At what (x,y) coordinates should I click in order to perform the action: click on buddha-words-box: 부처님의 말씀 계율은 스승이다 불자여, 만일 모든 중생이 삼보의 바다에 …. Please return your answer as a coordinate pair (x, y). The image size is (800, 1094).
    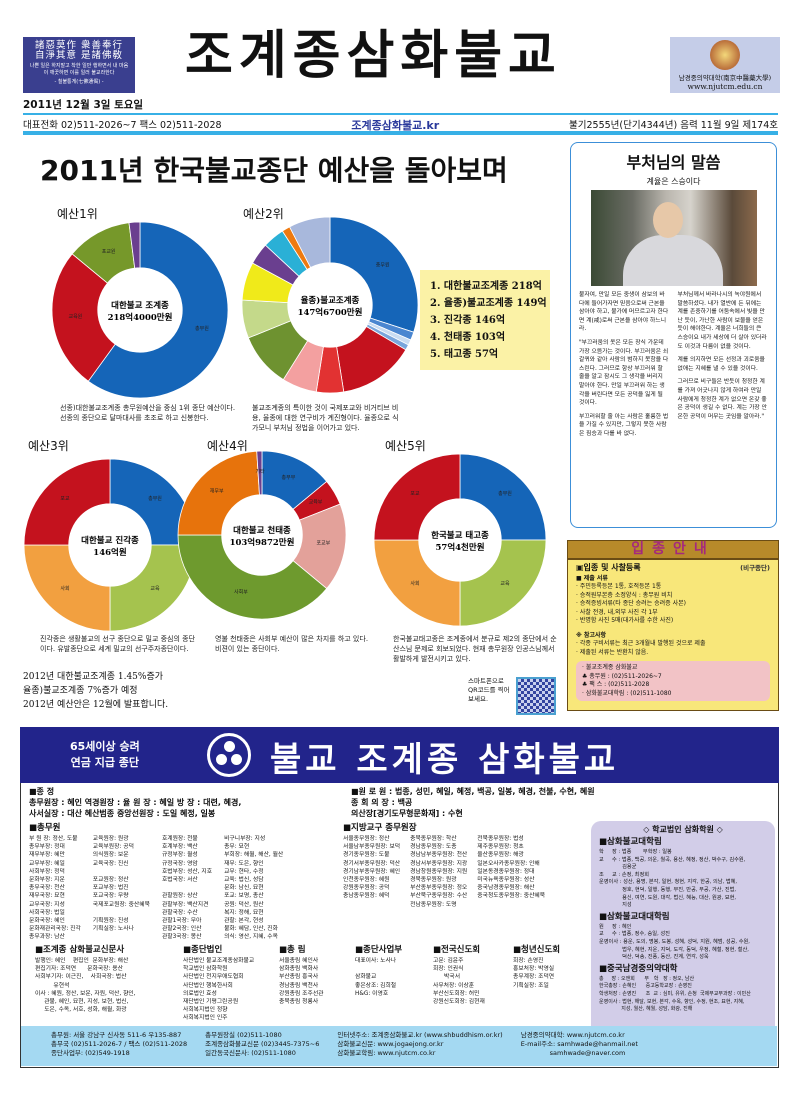
    Looking at the image, I should click on (673, 335).